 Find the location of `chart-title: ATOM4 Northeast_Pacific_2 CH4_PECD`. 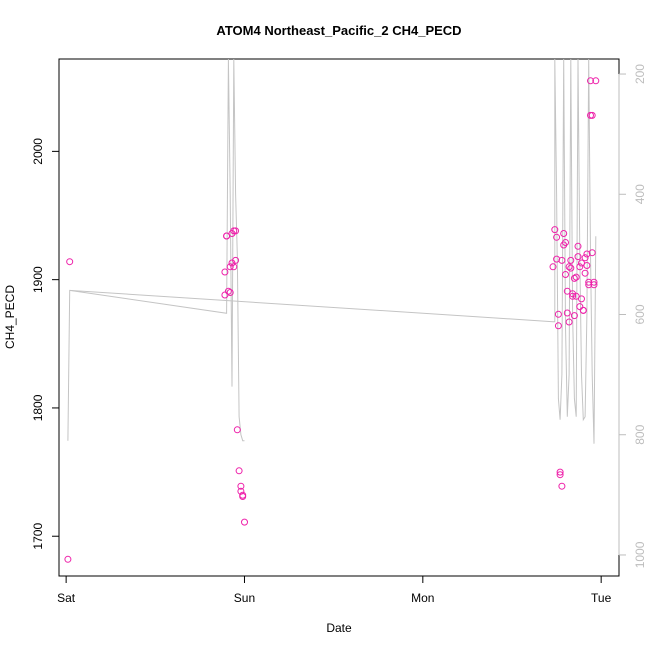

chart-title: ATOM4 Northeast_Pacific_2 CH4_PECD is located at coordinates (338, 30).